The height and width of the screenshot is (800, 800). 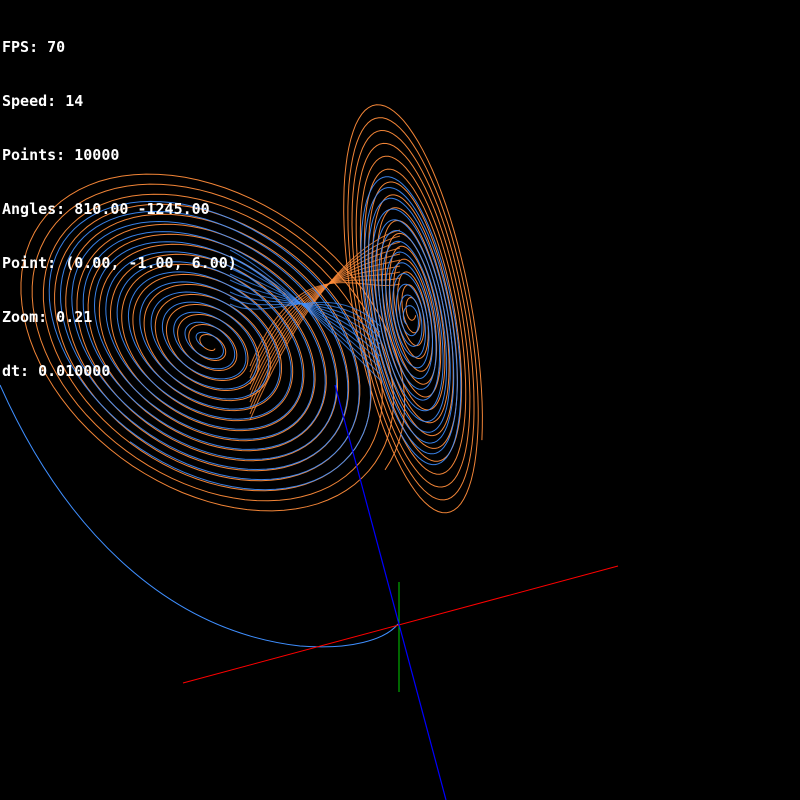 What do you see at coordinates (47, 317) in the screenshot?
I see `hud-zoom: Zoom: 0.21` at bounding box center [47, 317].